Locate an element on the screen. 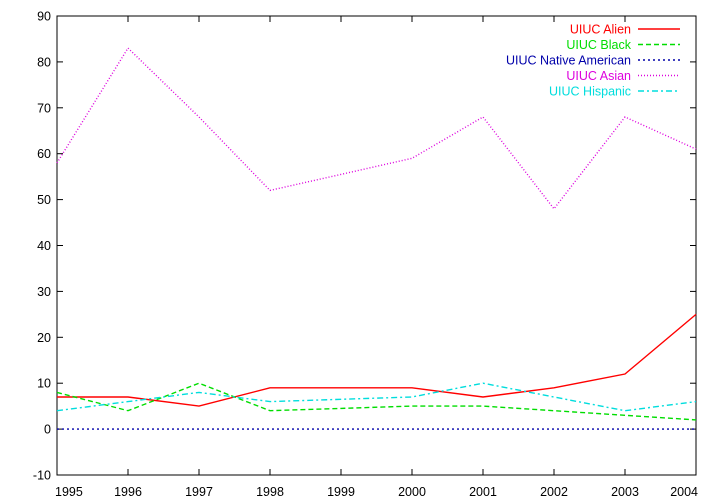  y-tick-label: 30 is located at coordinates (44, 292).